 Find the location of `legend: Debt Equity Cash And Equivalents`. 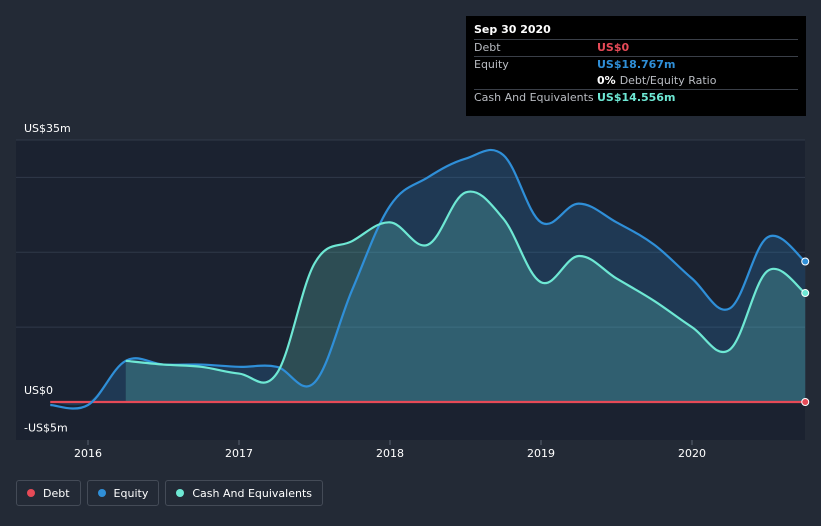

legend: Debt Equity Cash And Equivalents is located at coordinates (169, 493).